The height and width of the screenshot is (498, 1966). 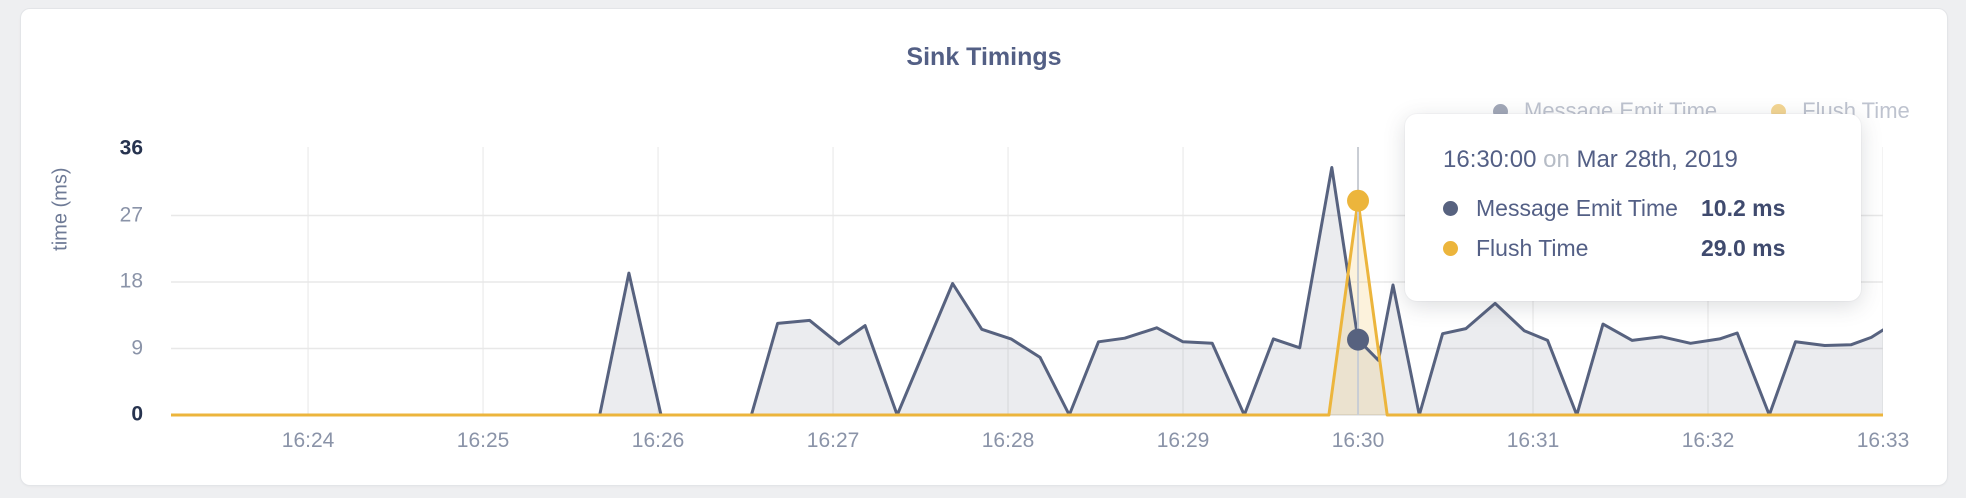 What do you see at coordinates (833, 440) in the screenshot?
I see `x-tick-label: 16:27` at bounding box center [833, 440].